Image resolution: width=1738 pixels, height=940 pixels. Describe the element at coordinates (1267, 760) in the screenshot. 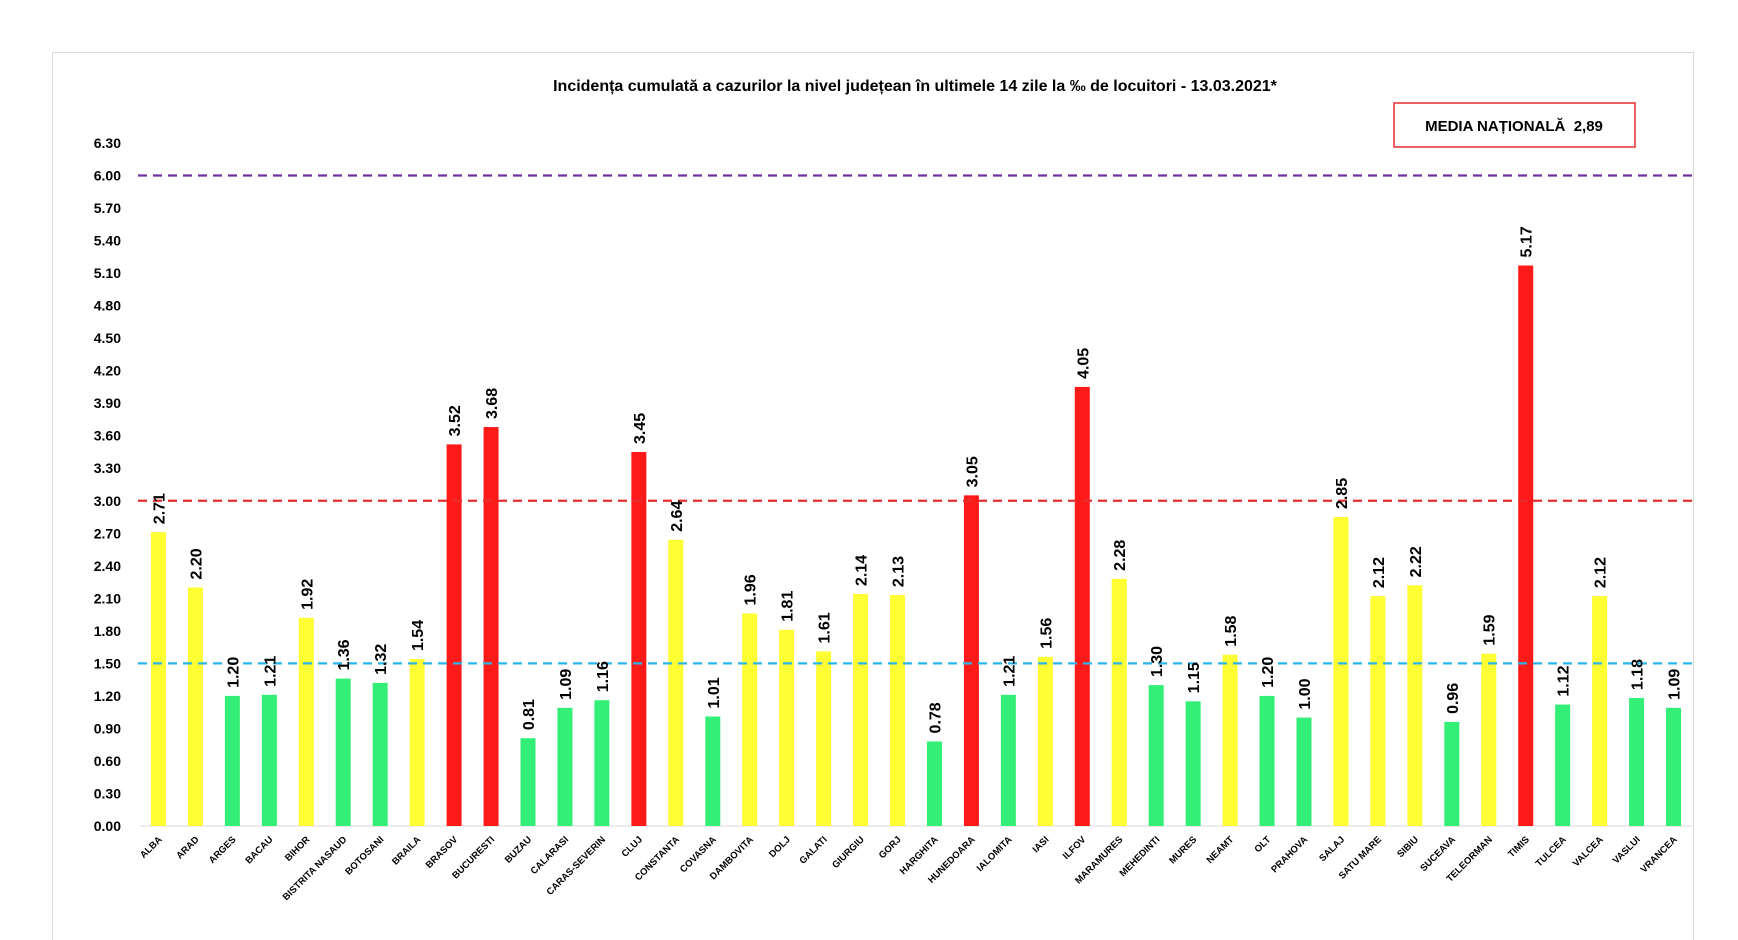

I see `bar-olt` at that location.